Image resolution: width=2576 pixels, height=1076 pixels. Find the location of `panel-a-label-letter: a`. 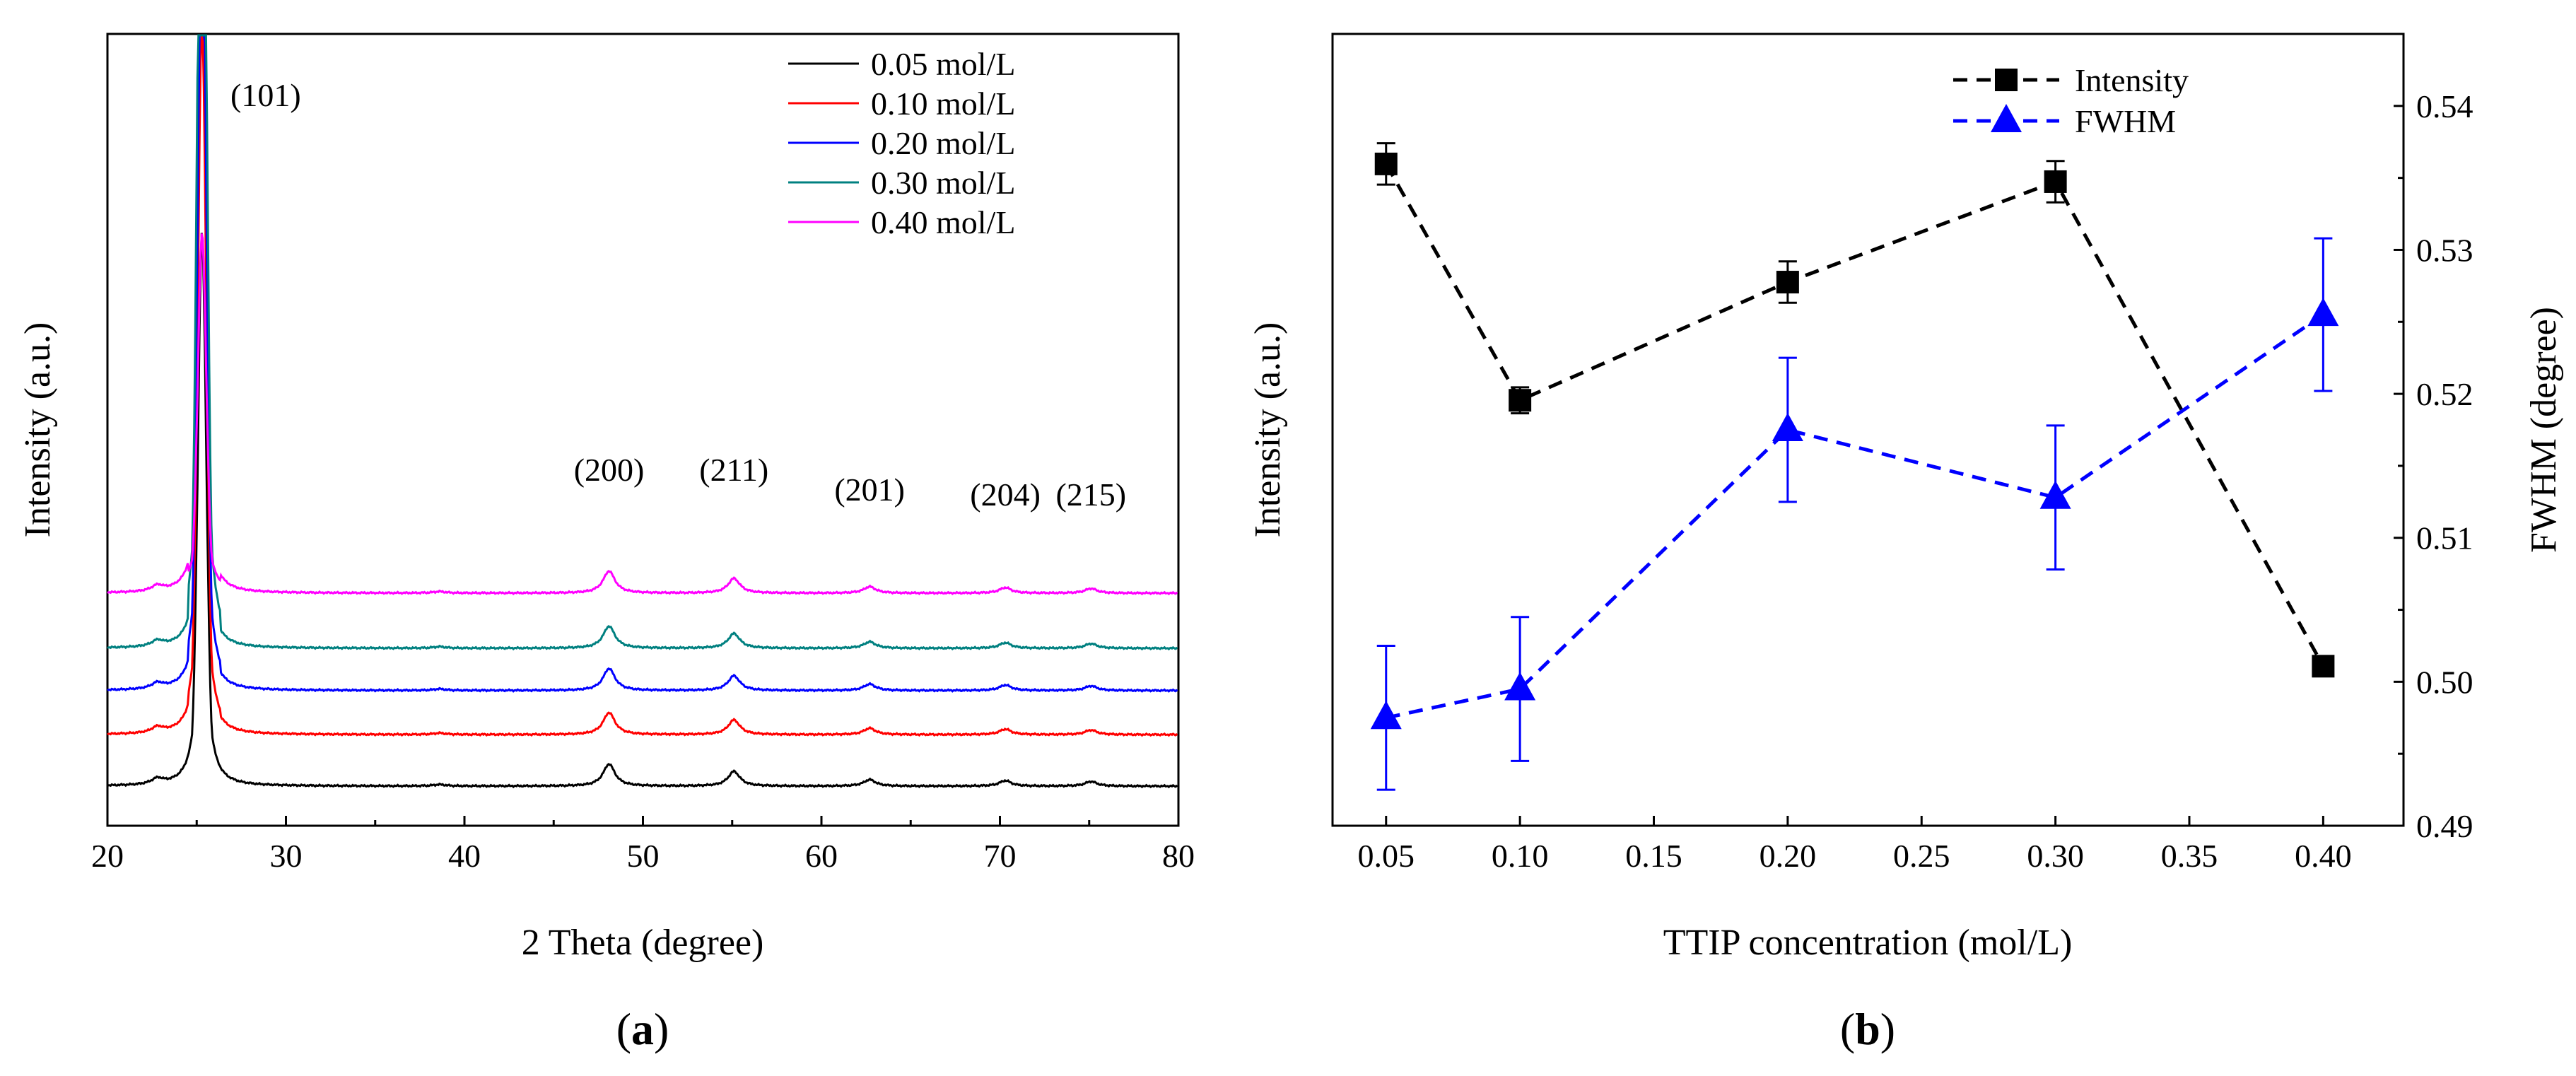

panel-a-label-letter: a is located at coordinates (642, 1029).